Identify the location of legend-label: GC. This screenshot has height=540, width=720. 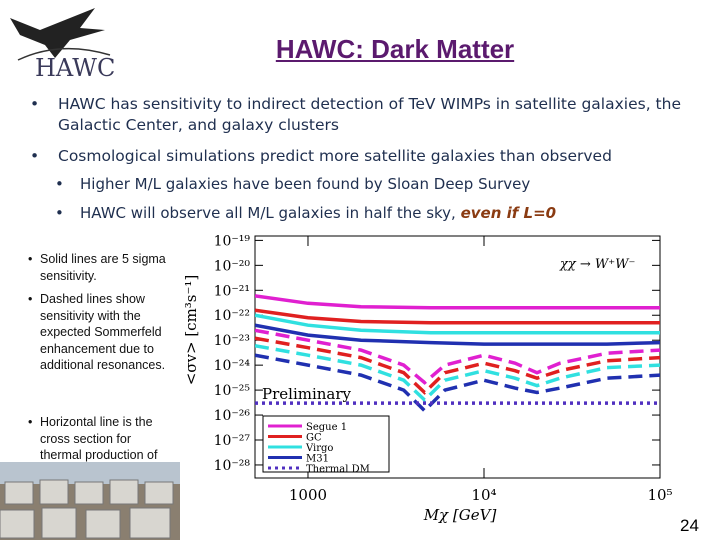
(314, 438).